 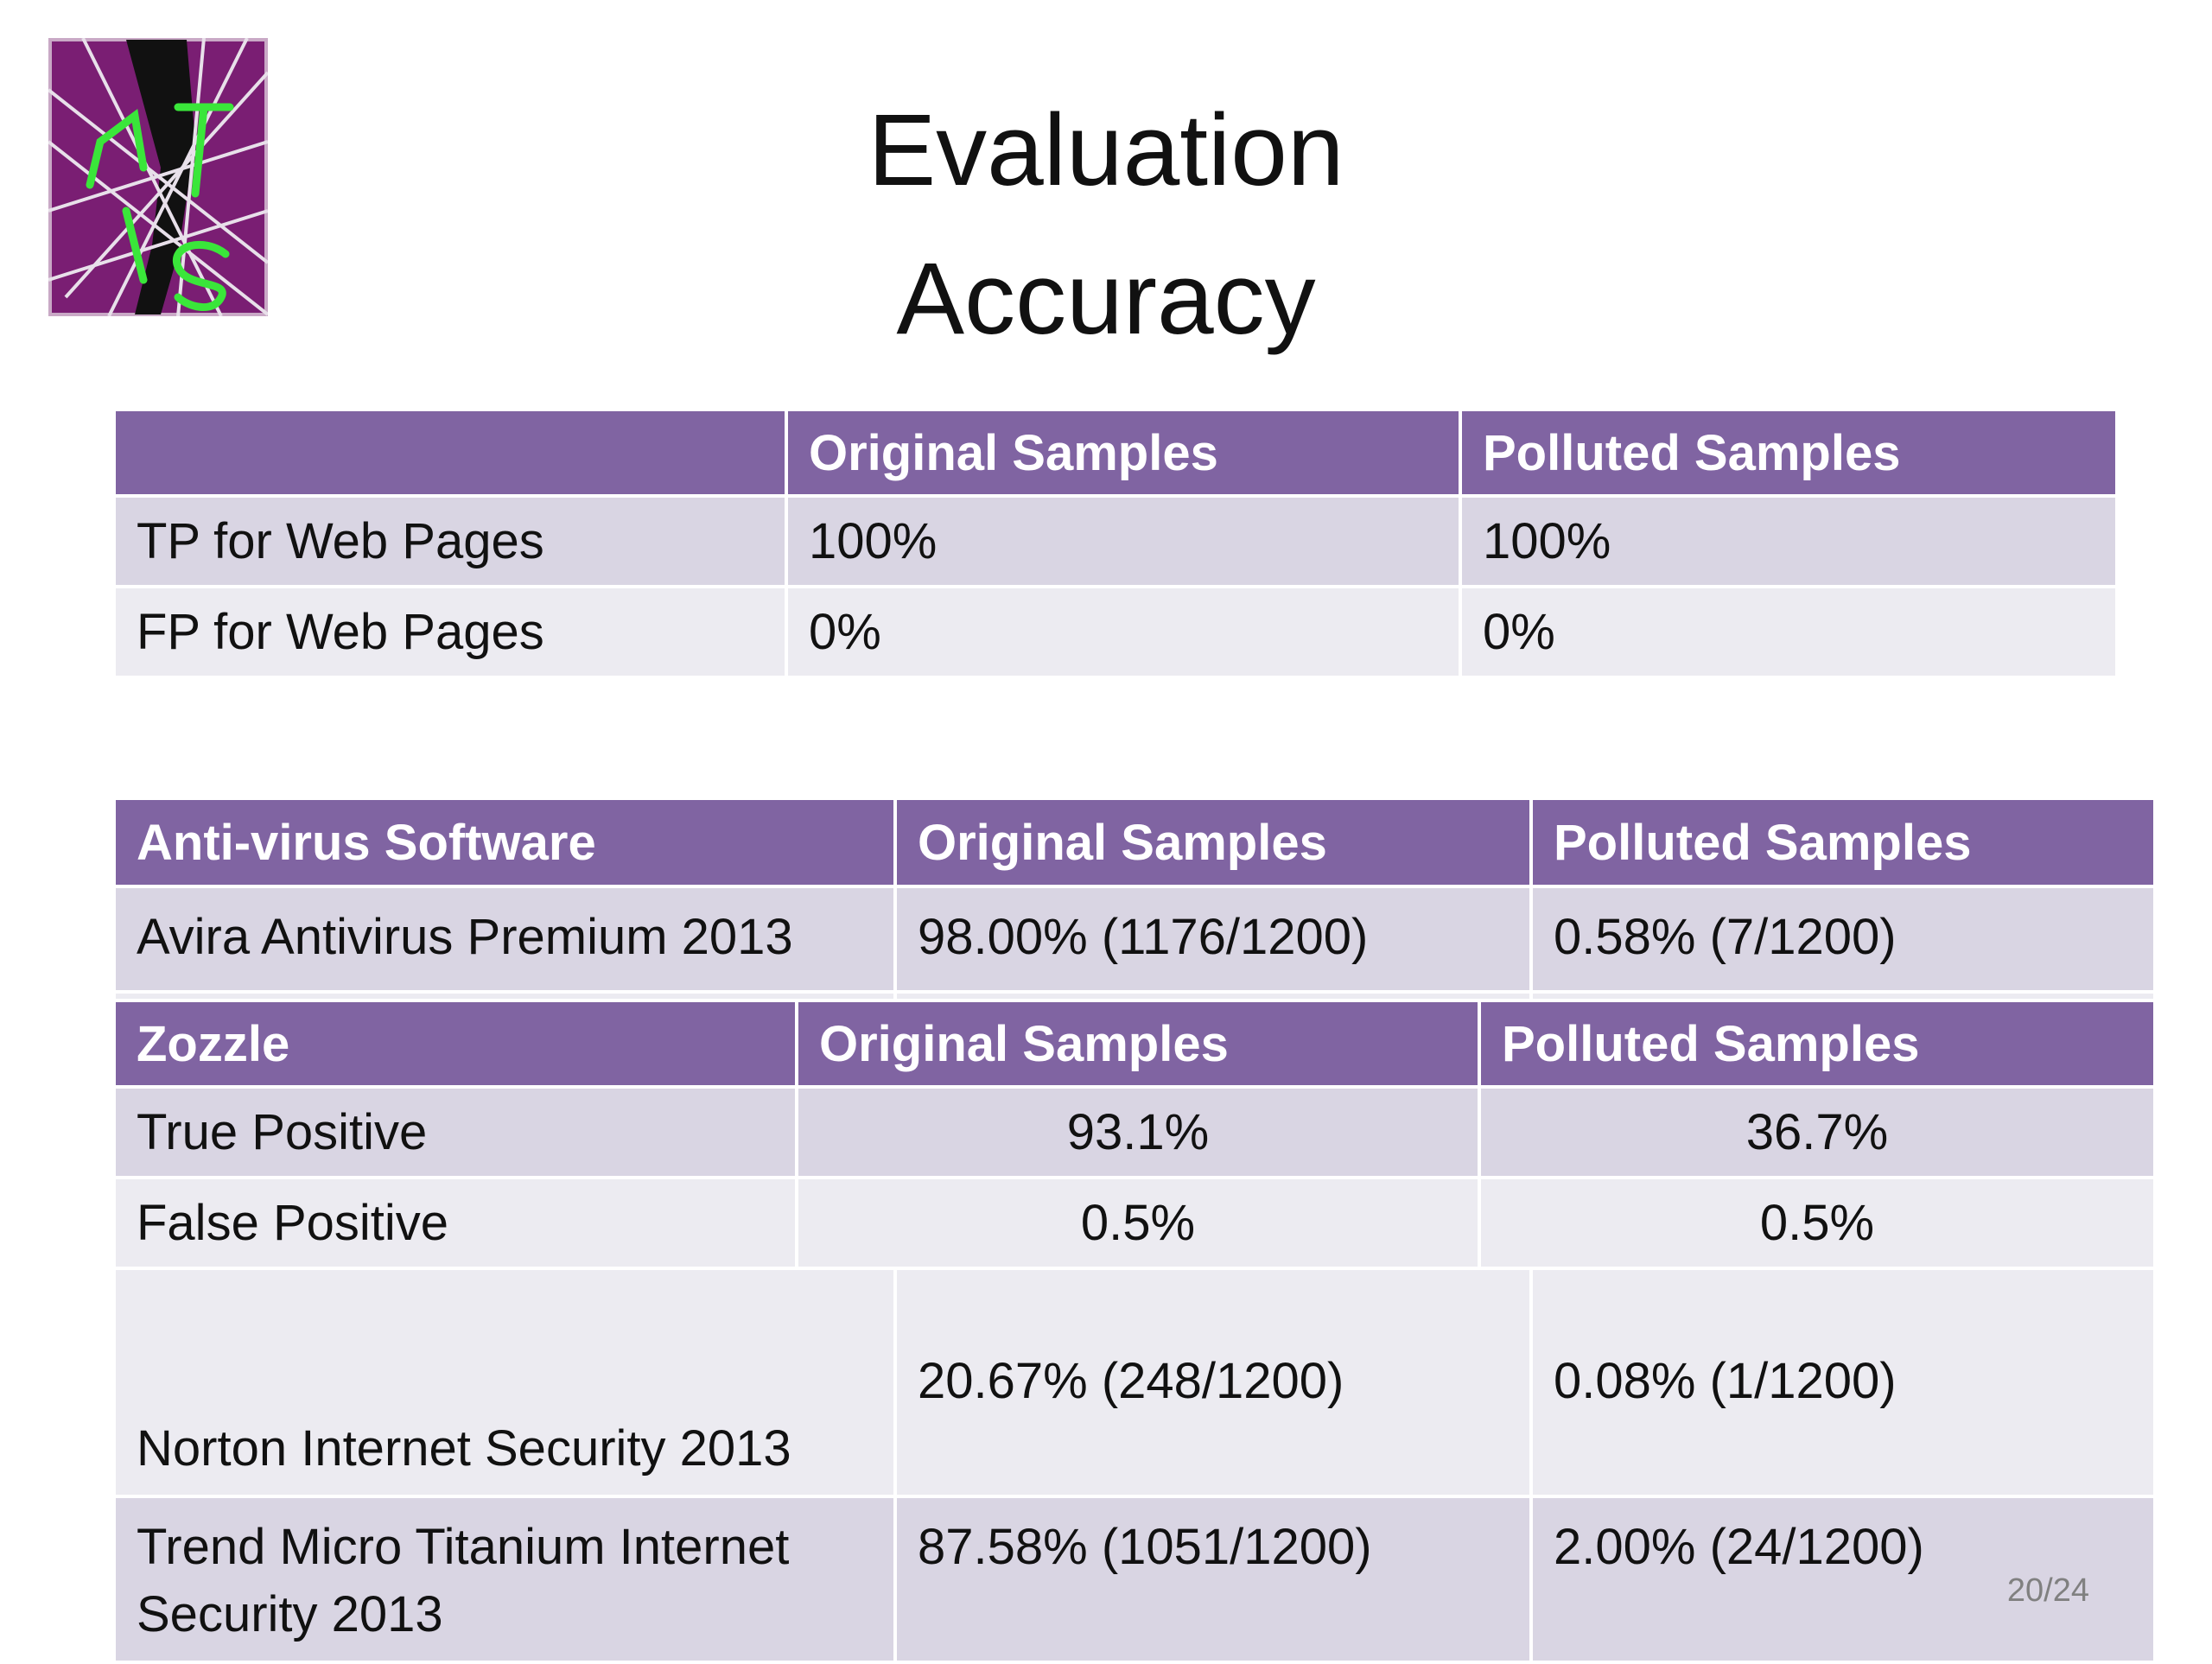 What do you see at coordinates (1725, 1381) in the screenshot?
I see `norton-polluted: 0.08% (1/1200)` at bounding box center [1725, 1381].